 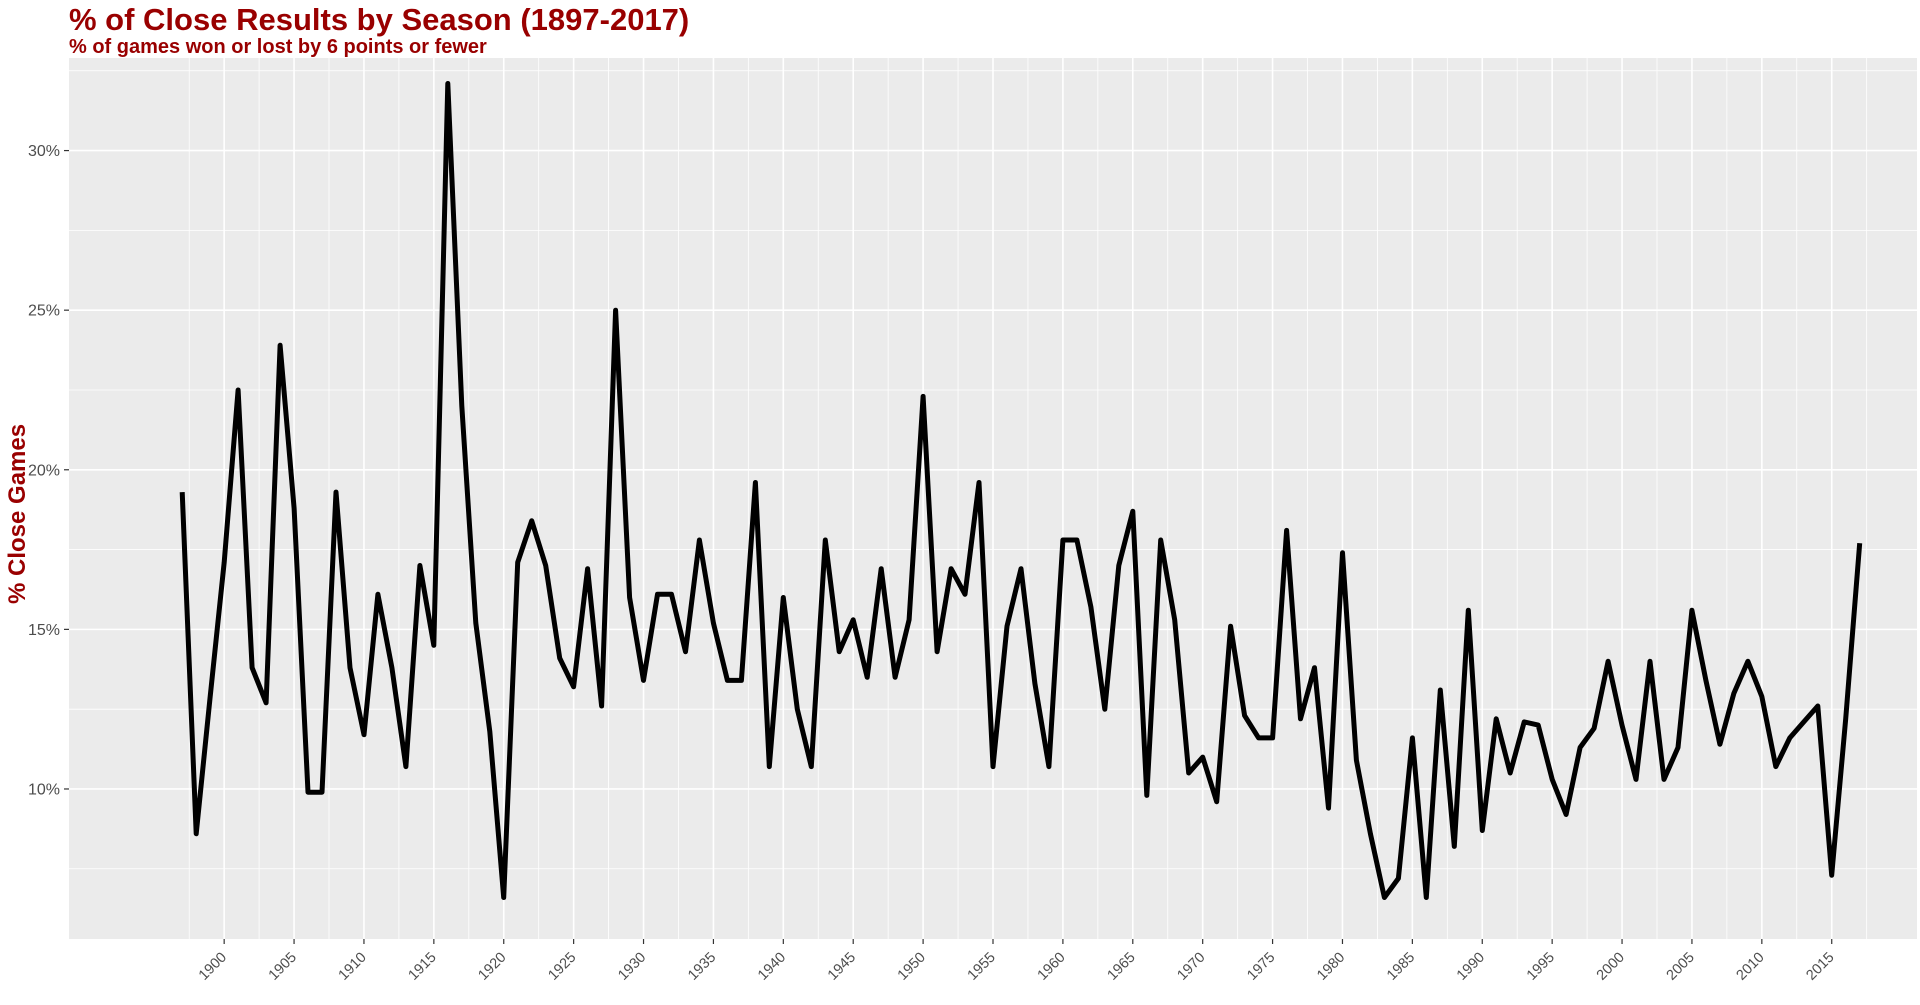 What do you see at coordinates (1121, 967) in the screenshot?
I see `x-tick-label: 1965` at bounding box center [1121, 967].